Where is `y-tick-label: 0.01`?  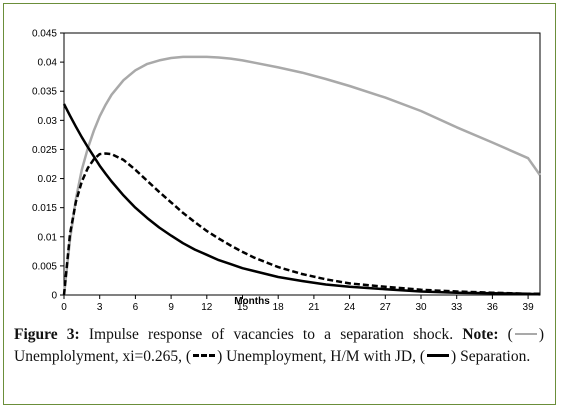 y-tick-label: 0.01 is located at coordinates (48, 237).